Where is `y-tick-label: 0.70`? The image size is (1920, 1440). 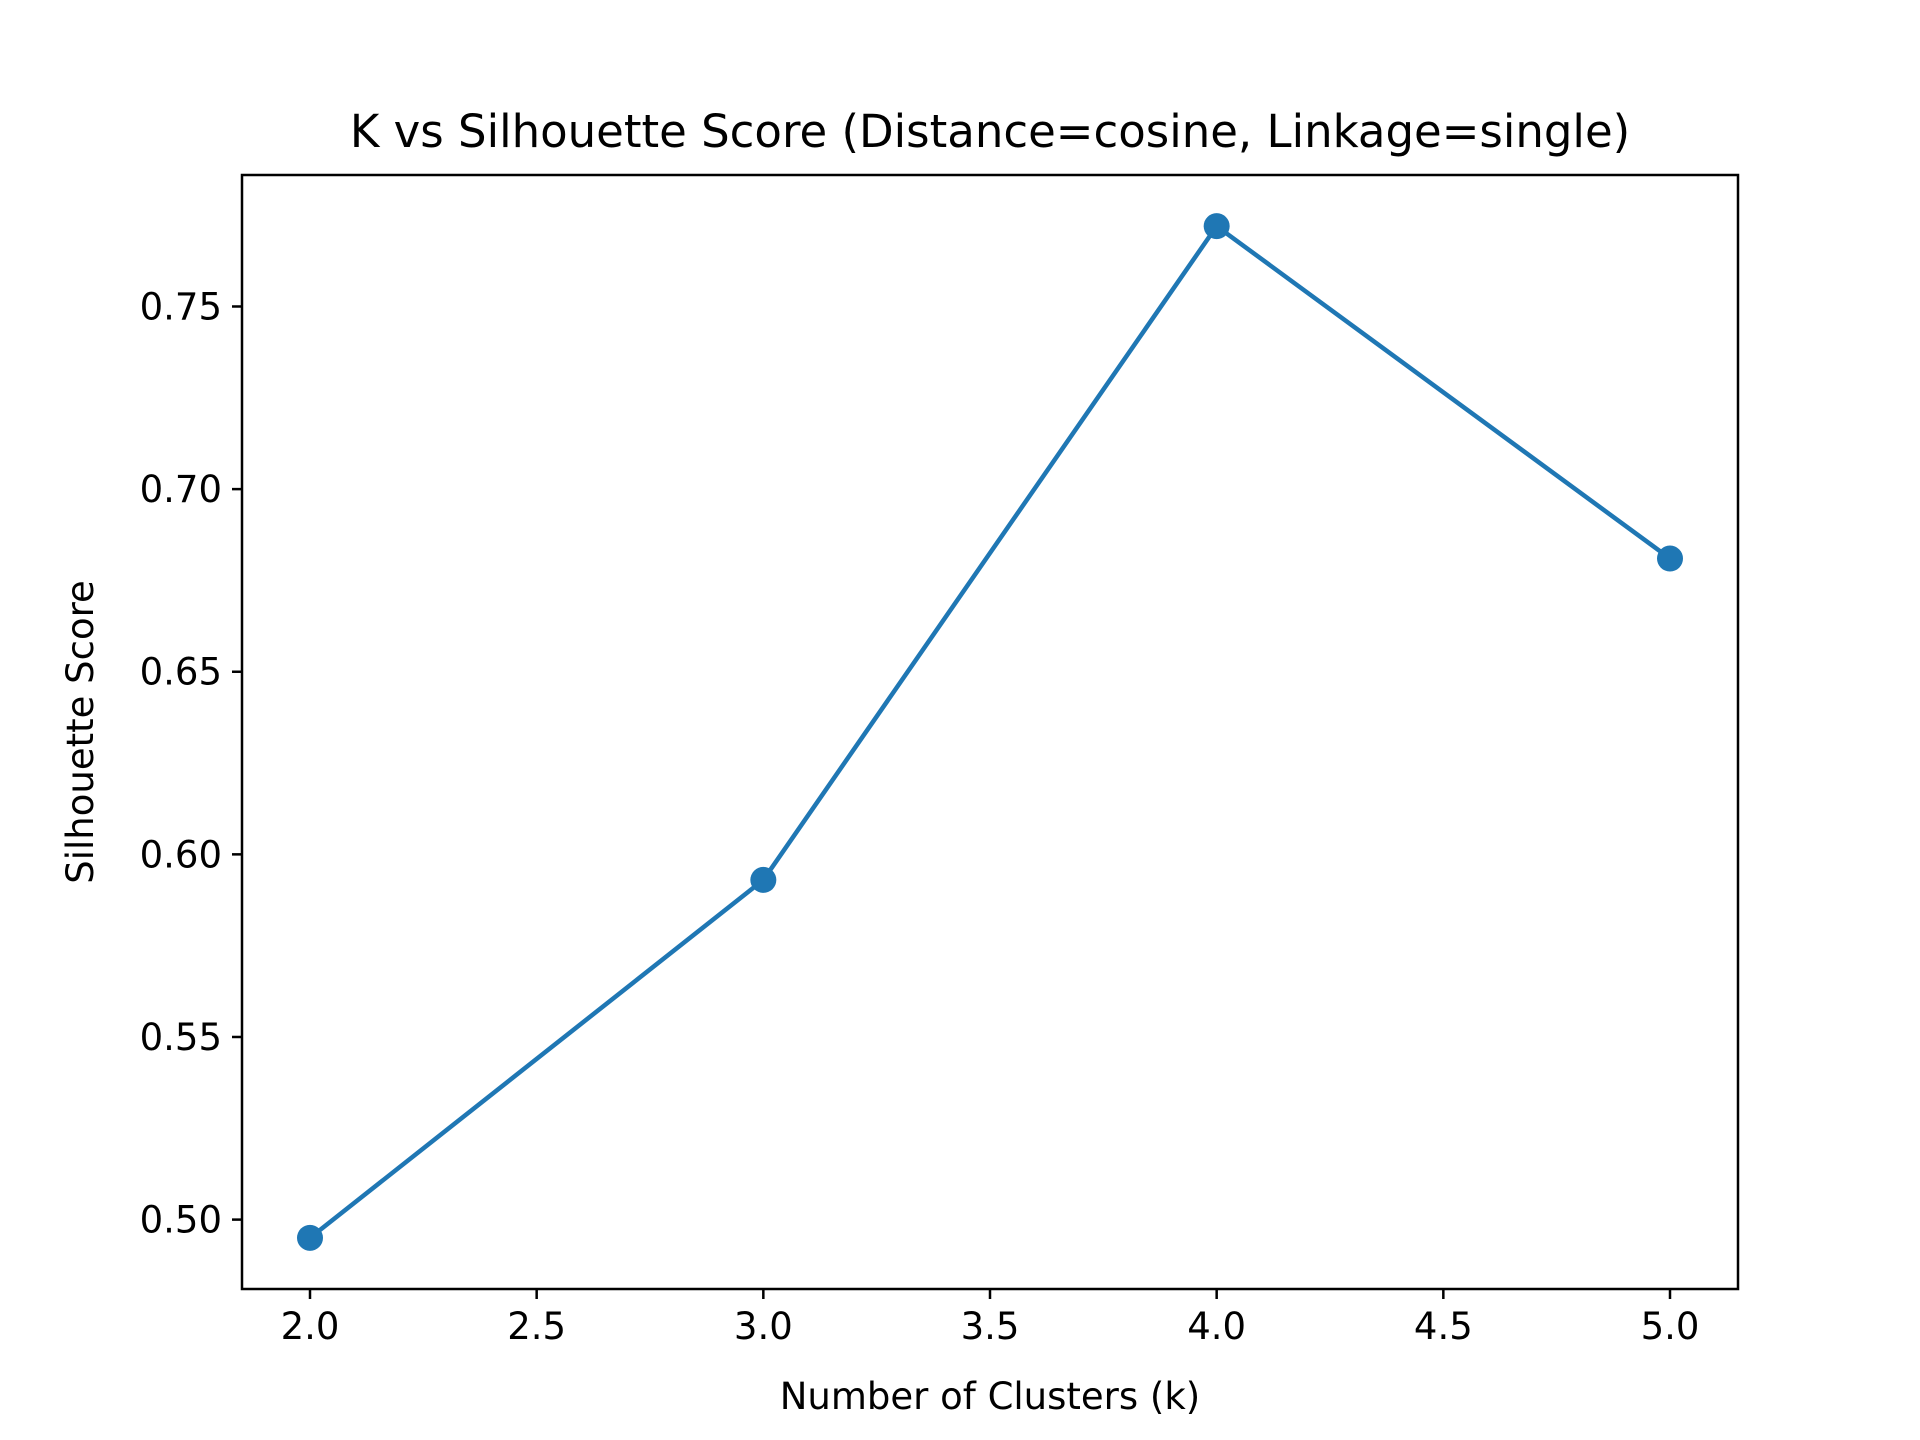
y-tick-label: 0.70 is located at coordinates (181, 489).